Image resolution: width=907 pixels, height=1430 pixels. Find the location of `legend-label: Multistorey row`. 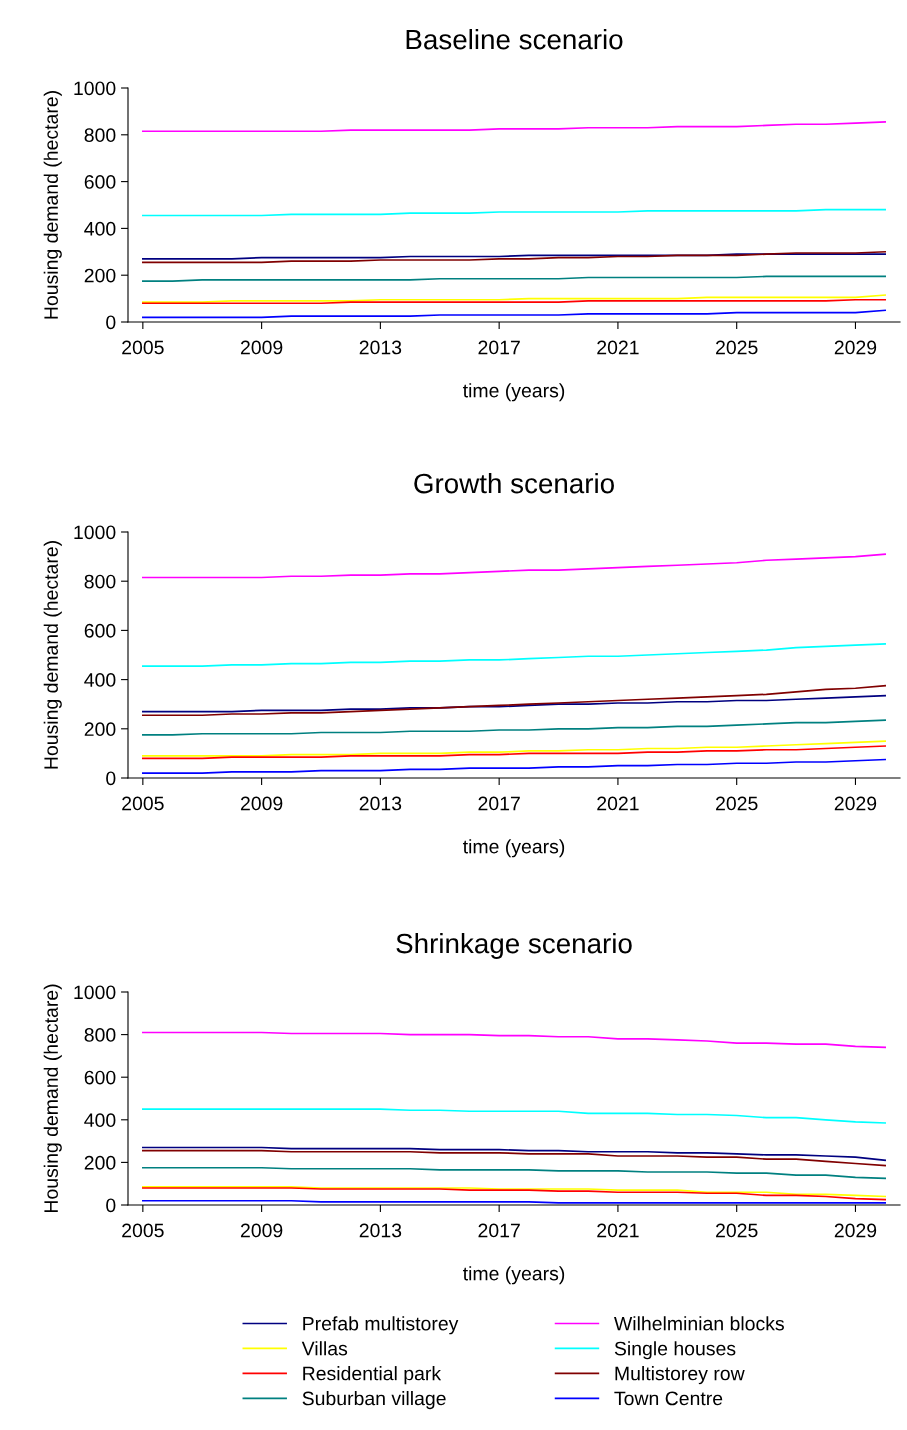

legend-label: Multistorey row is located at coordinates (680, 1375).